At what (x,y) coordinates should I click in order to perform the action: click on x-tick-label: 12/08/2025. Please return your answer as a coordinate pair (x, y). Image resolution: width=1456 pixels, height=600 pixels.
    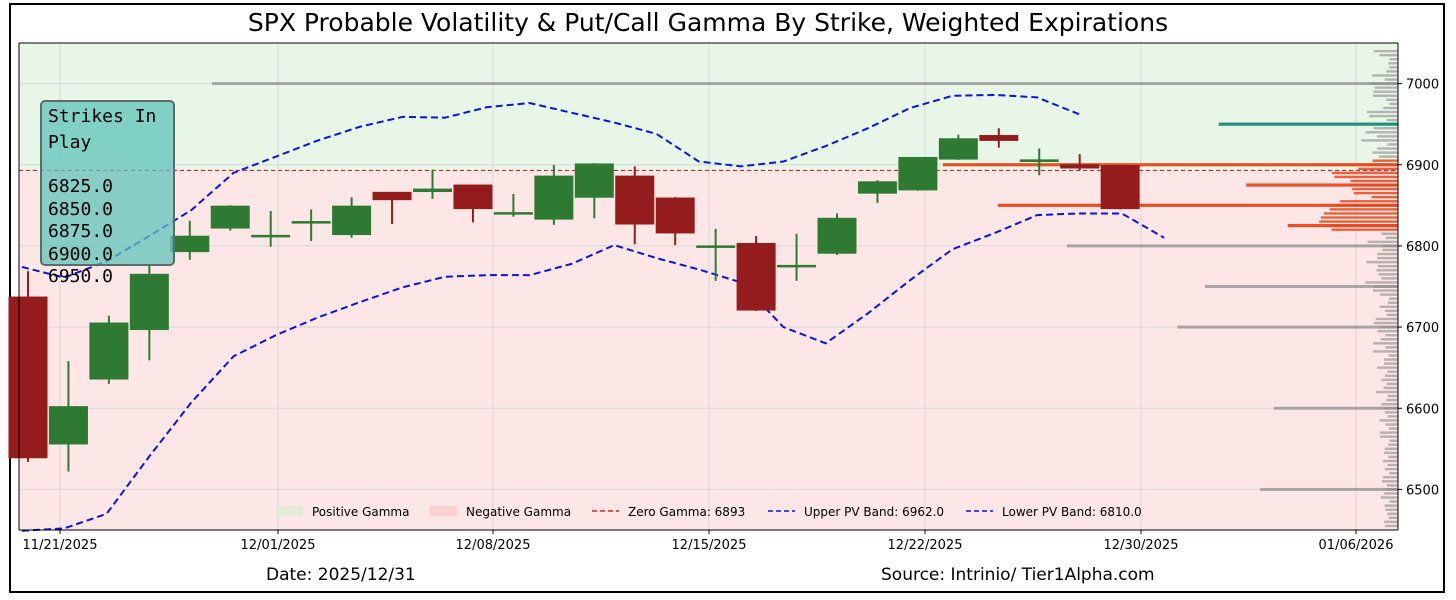
    Looking at the image, I should click on (493, 545).